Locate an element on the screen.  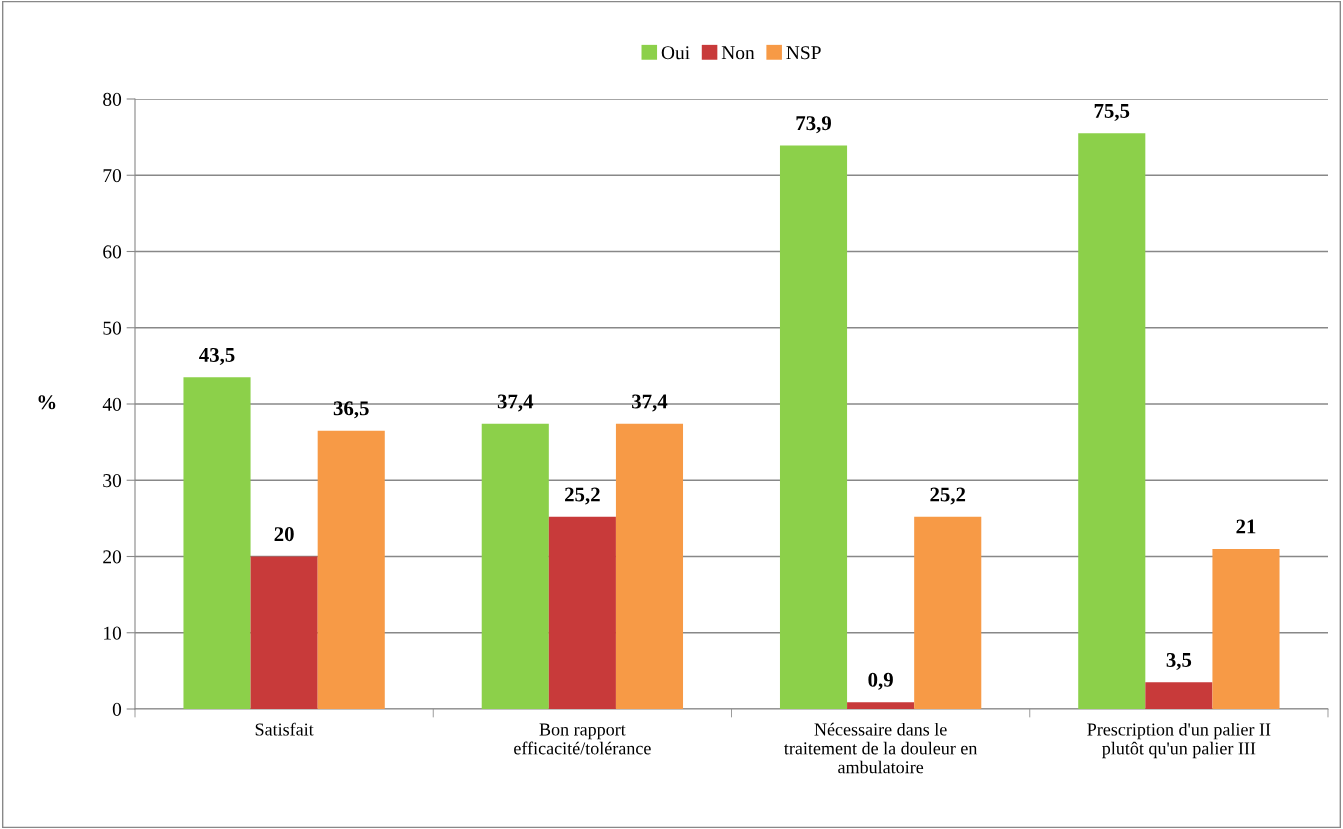
data-label: 20 is located at coordinates (284, 534).